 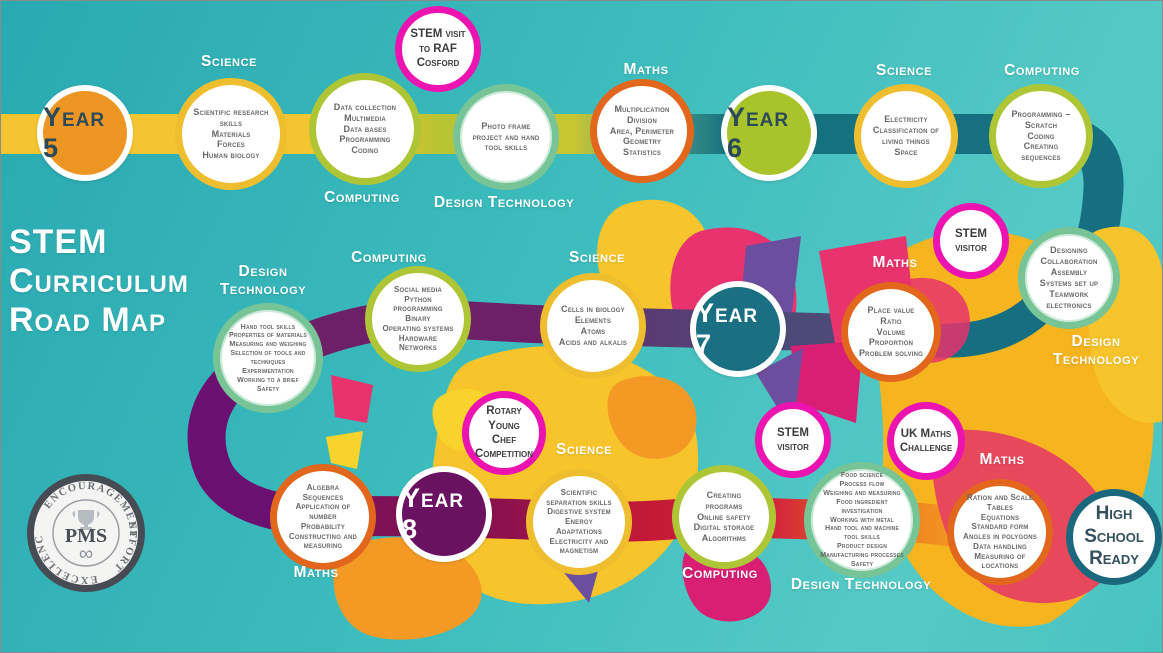 What do you see at coordinates (504, 202) in the screenshot?
I see `subject-label-design-technology-y5: Design Technology` at bounding box center [504, 202].